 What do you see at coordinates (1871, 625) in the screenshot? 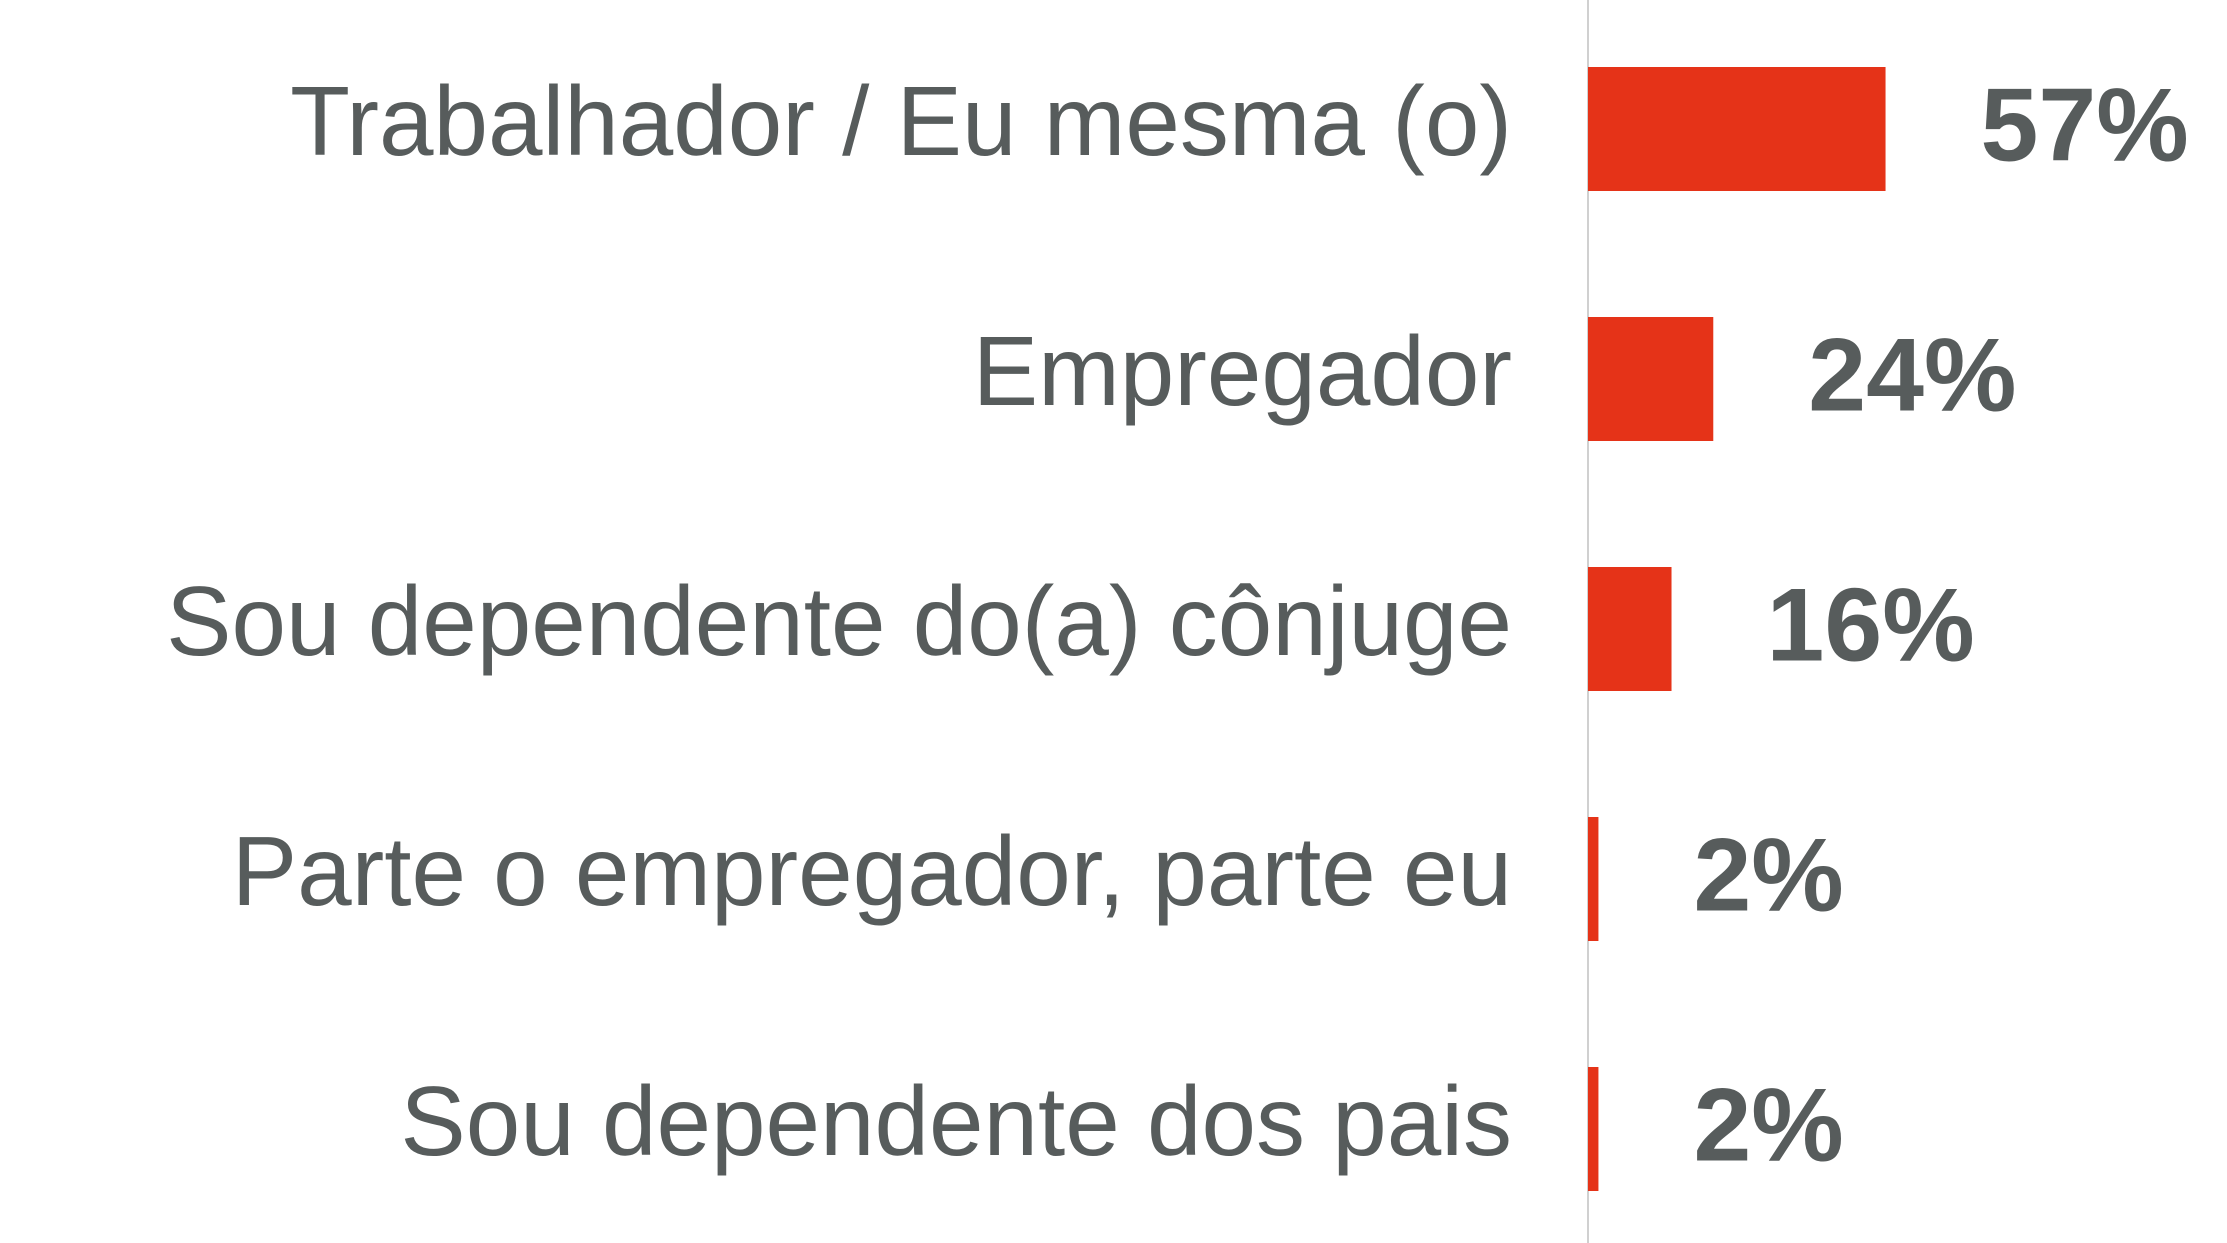
I see `value-label: 16%` at bounding box center [1871, 625].